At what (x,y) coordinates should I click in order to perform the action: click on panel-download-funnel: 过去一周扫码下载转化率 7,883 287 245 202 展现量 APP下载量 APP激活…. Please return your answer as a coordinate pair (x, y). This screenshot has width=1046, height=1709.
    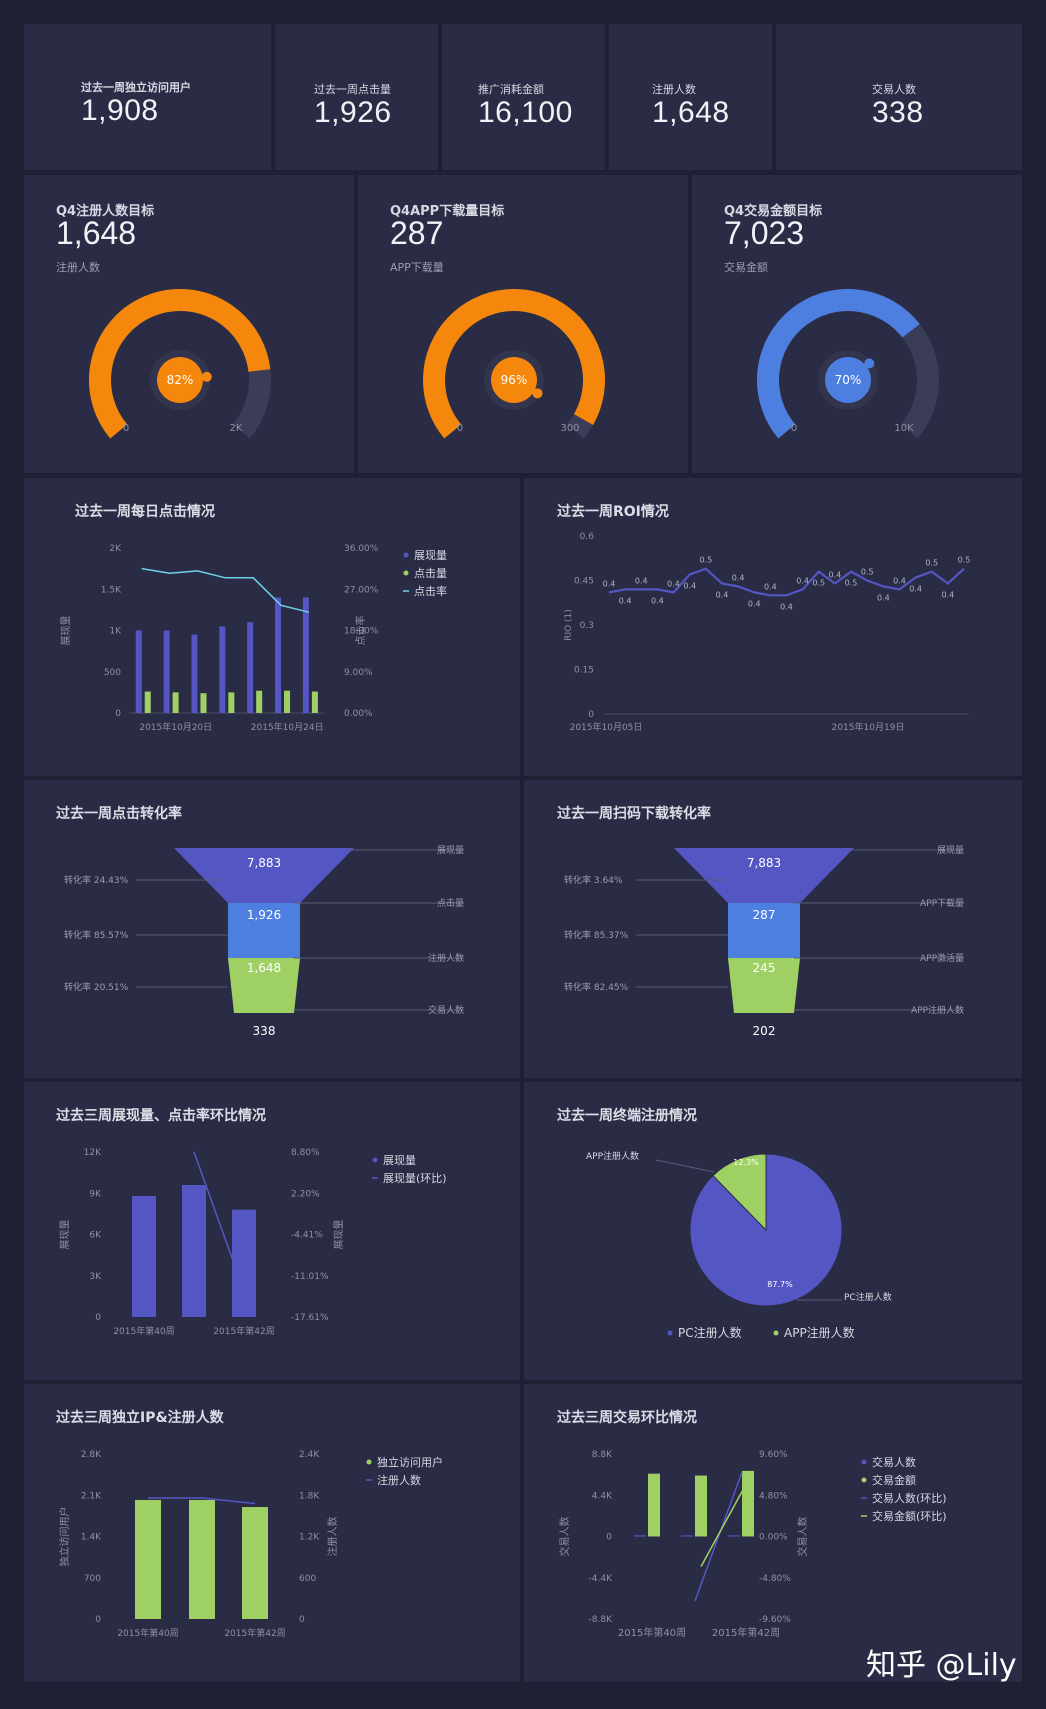
    Looking at the image, I should click on (773, 929).